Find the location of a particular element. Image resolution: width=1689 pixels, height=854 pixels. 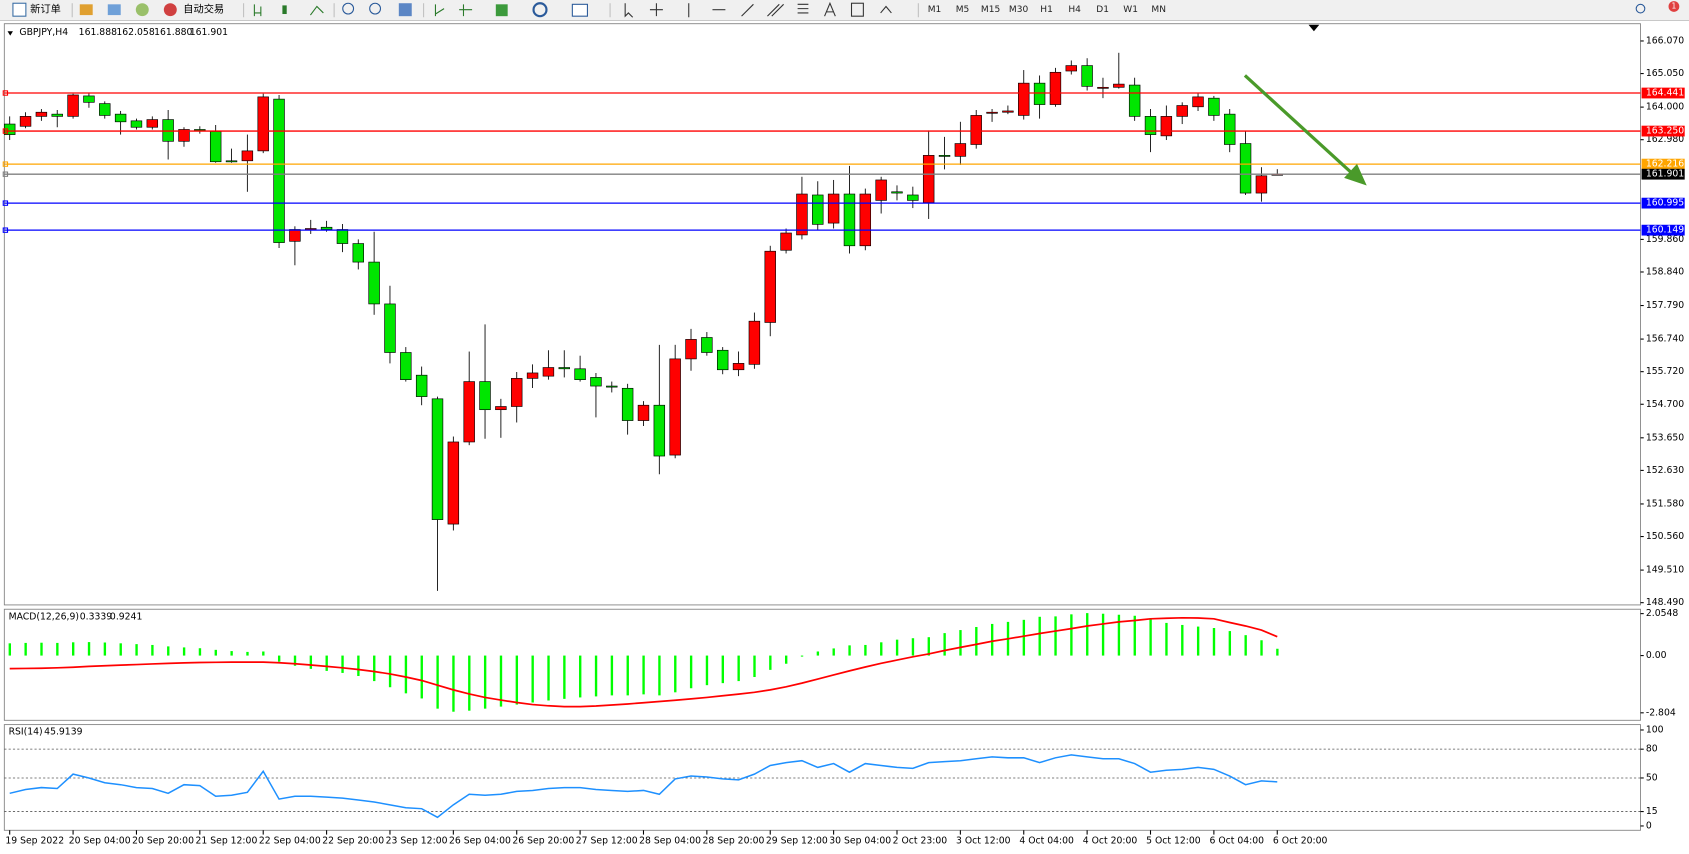

price-level-label: 160.995 is located at coordinates (1665, 203).